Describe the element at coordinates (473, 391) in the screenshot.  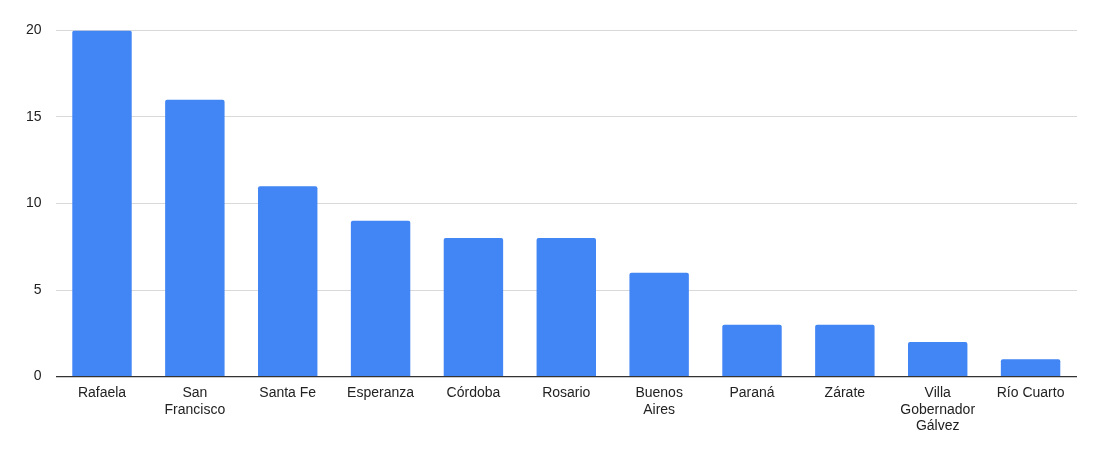
I see `x-tick-label: Córdoba` at that location.